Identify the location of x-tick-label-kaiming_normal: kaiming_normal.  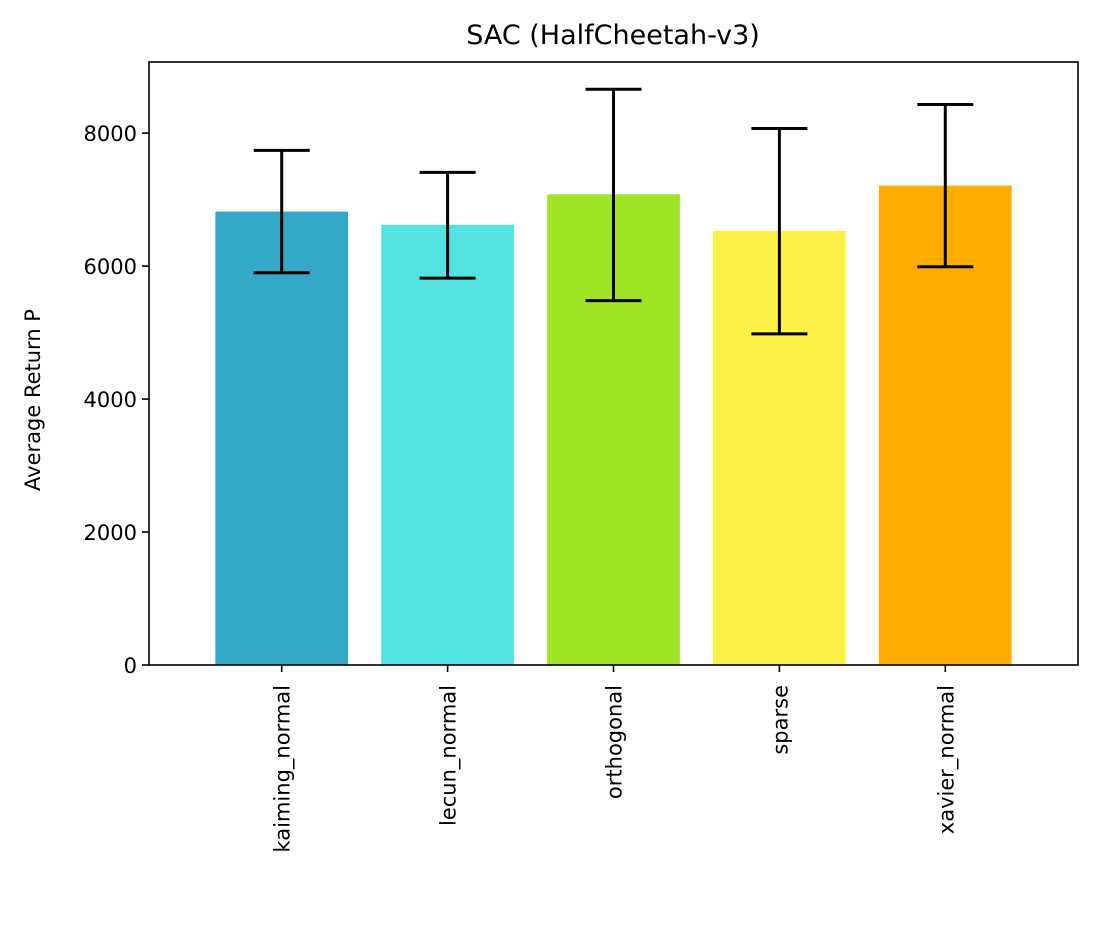
(283, 769).